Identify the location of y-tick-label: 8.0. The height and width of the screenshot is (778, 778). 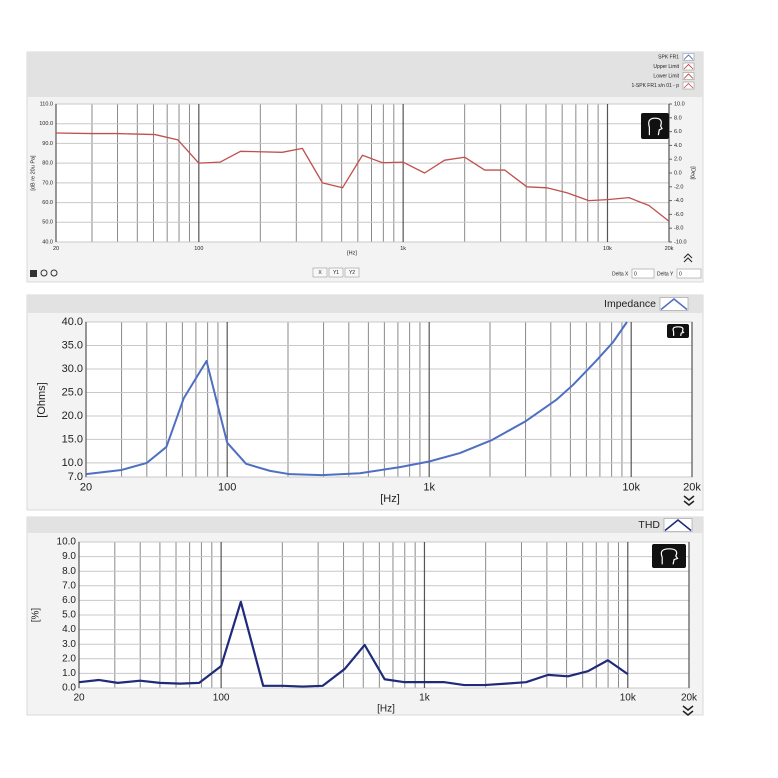
(69, 571).